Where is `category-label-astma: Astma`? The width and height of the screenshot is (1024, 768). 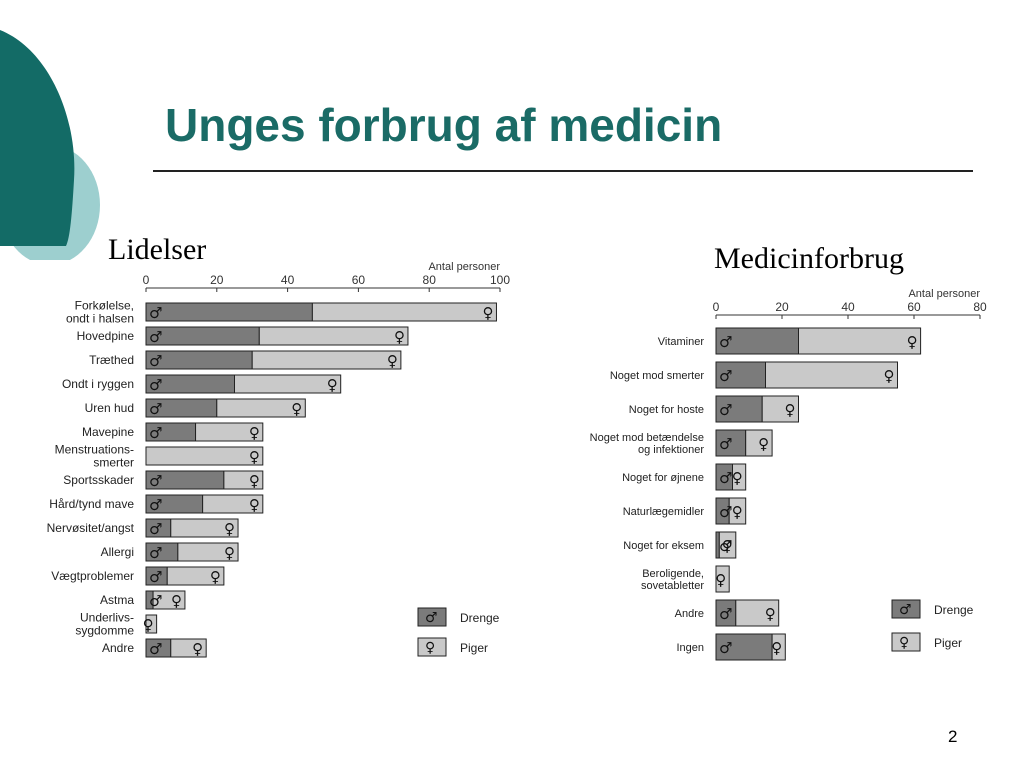 category-label-astma: Astma is located at coordinates (117, 600).